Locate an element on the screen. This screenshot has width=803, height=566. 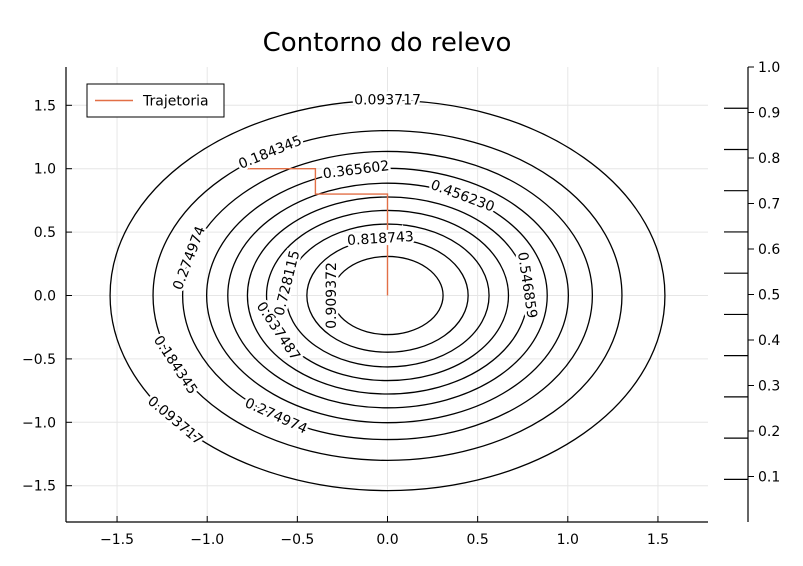
contour-label: 0.365602 is located at coordinates (356, 170).